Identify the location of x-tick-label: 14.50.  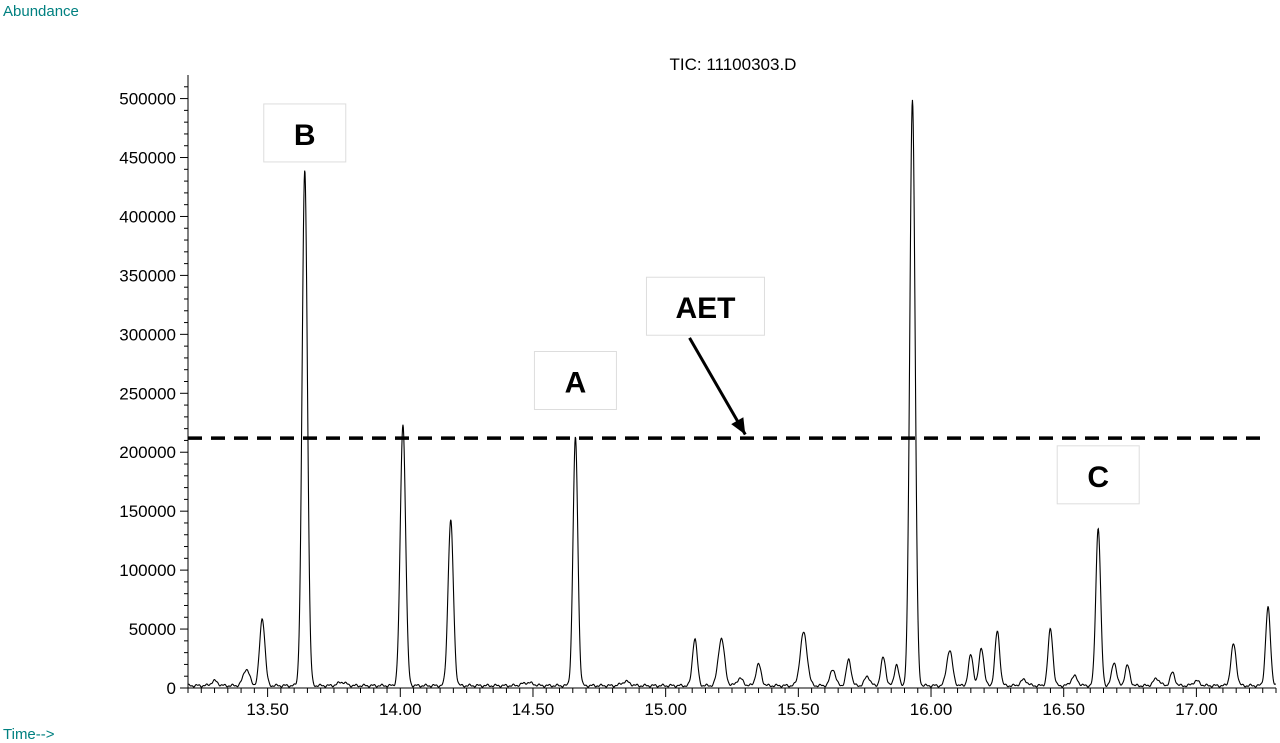
(533, 709).